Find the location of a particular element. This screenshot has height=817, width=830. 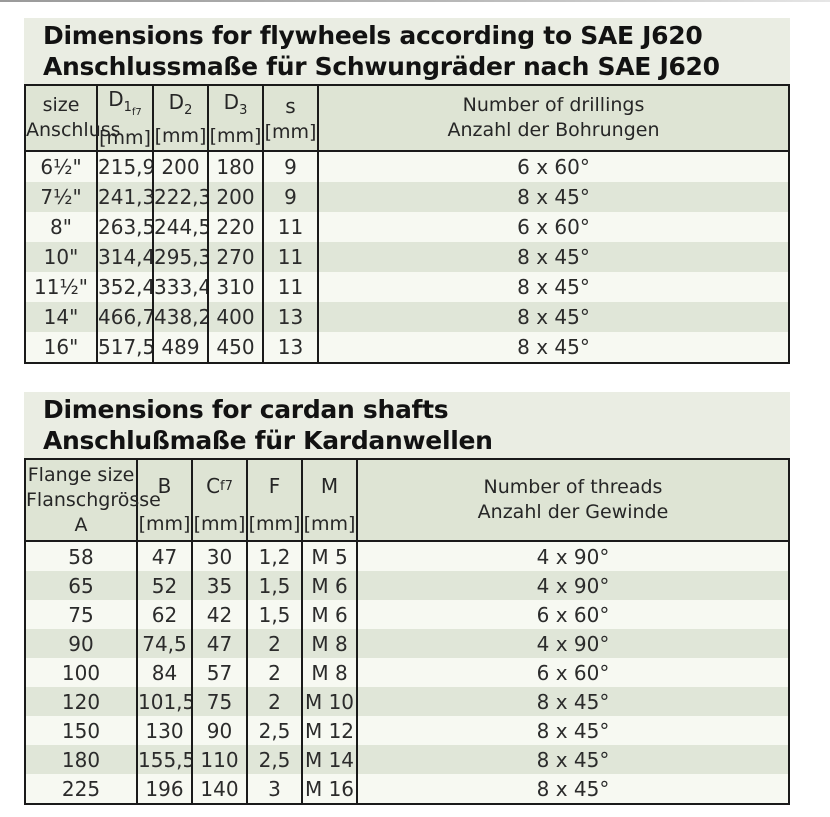

d1-tolerance-subscript: f7 is located at coordinates (136, 112).